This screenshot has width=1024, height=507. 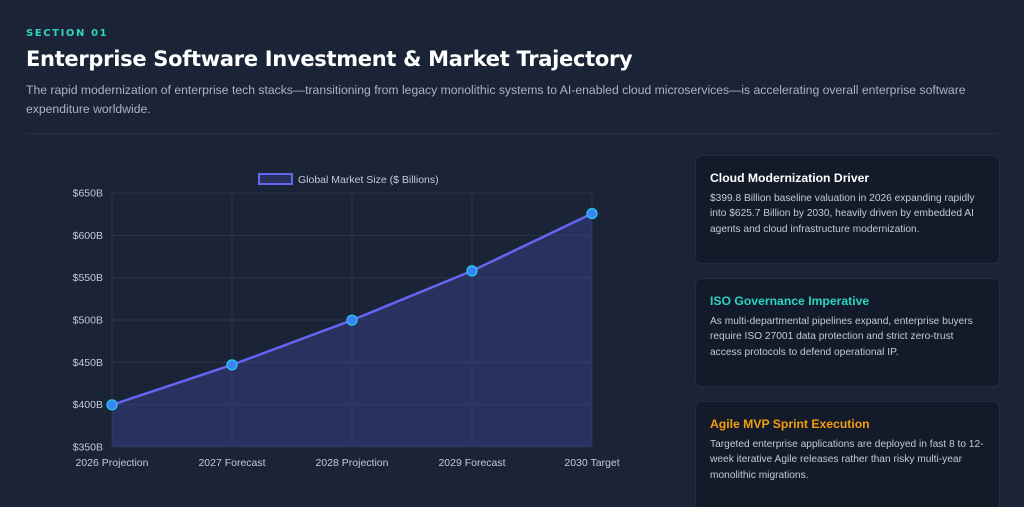 I want to click on legend-label: Global Market Size ($ Billions), so click(x=368, y=180).